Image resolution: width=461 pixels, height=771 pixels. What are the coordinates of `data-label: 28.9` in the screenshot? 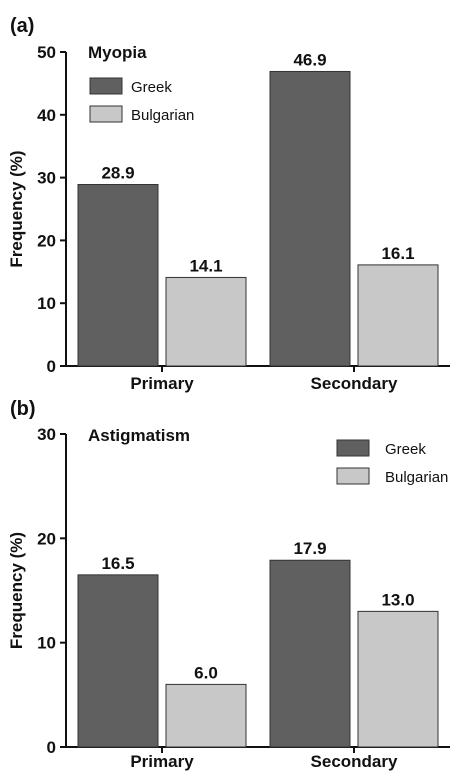 It's located at (117, 173).